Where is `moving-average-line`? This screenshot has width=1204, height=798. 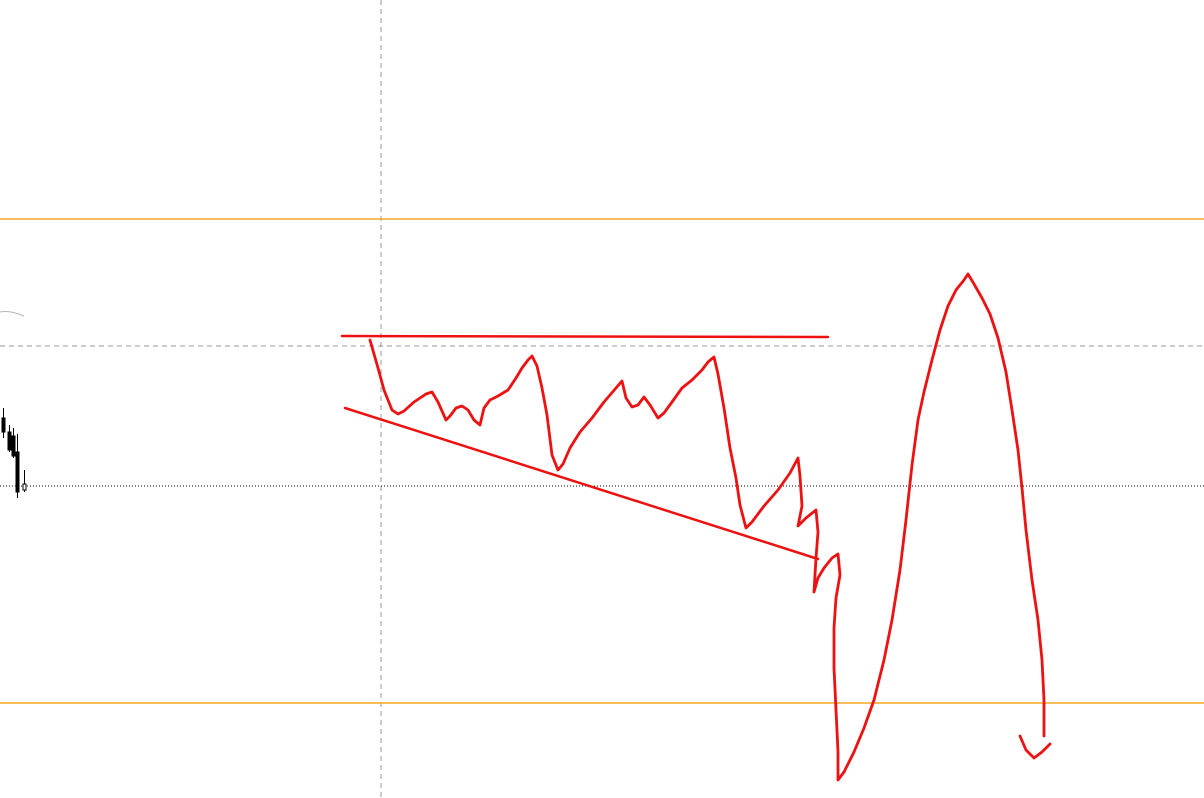 moving-average-line is located at coordinates (12, 314).